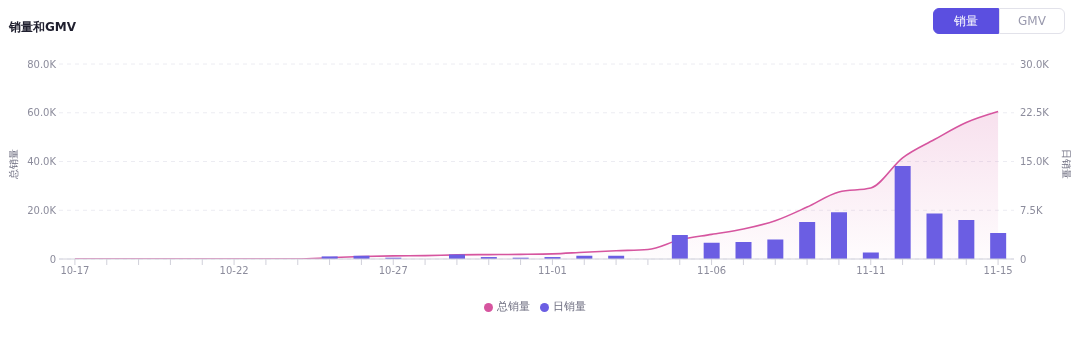  I want to click on y-tick-label: 60.0K, so click(42, 113).